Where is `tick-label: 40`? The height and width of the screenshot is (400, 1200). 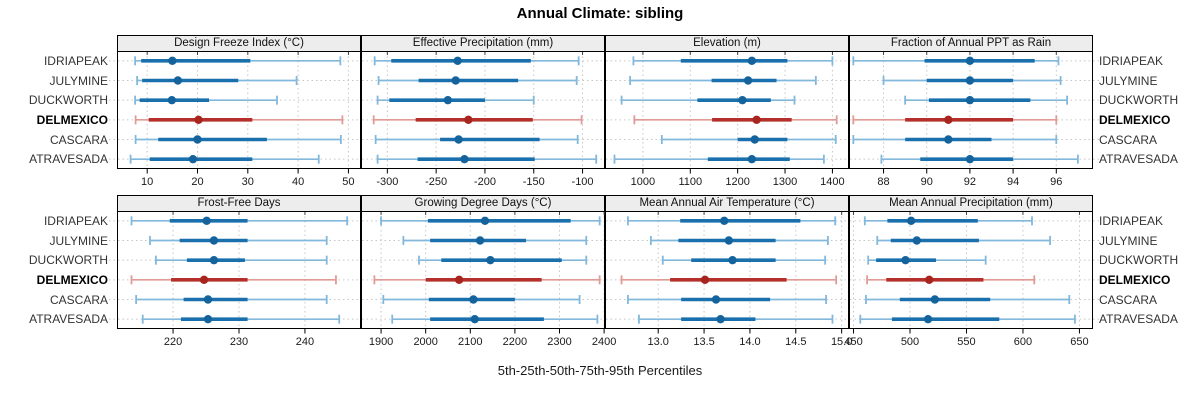 tick-label: 40 is located at coordinates (298, 182).